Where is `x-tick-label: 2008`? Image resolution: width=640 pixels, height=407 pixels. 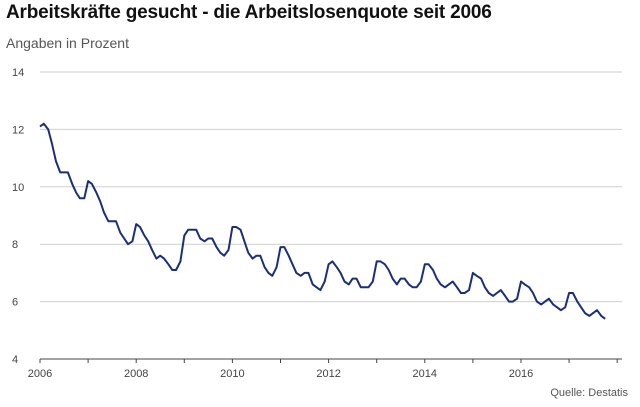
x-tick-label: 2008 is located at coordinates (136, 374).